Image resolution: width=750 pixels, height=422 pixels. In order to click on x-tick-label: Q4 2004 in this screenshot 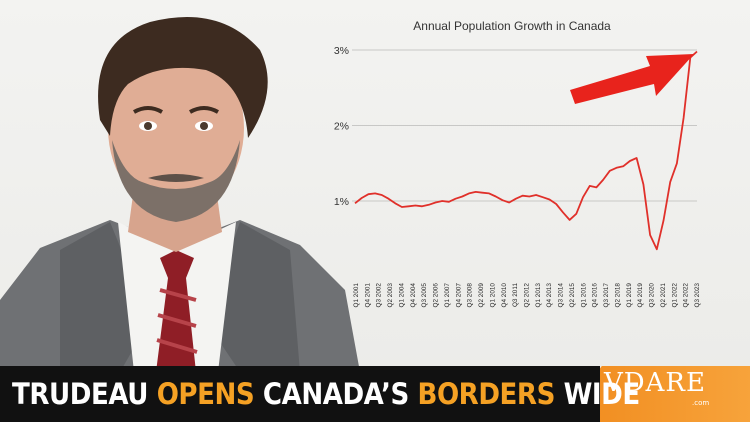, I will do `click(413, 295)`.